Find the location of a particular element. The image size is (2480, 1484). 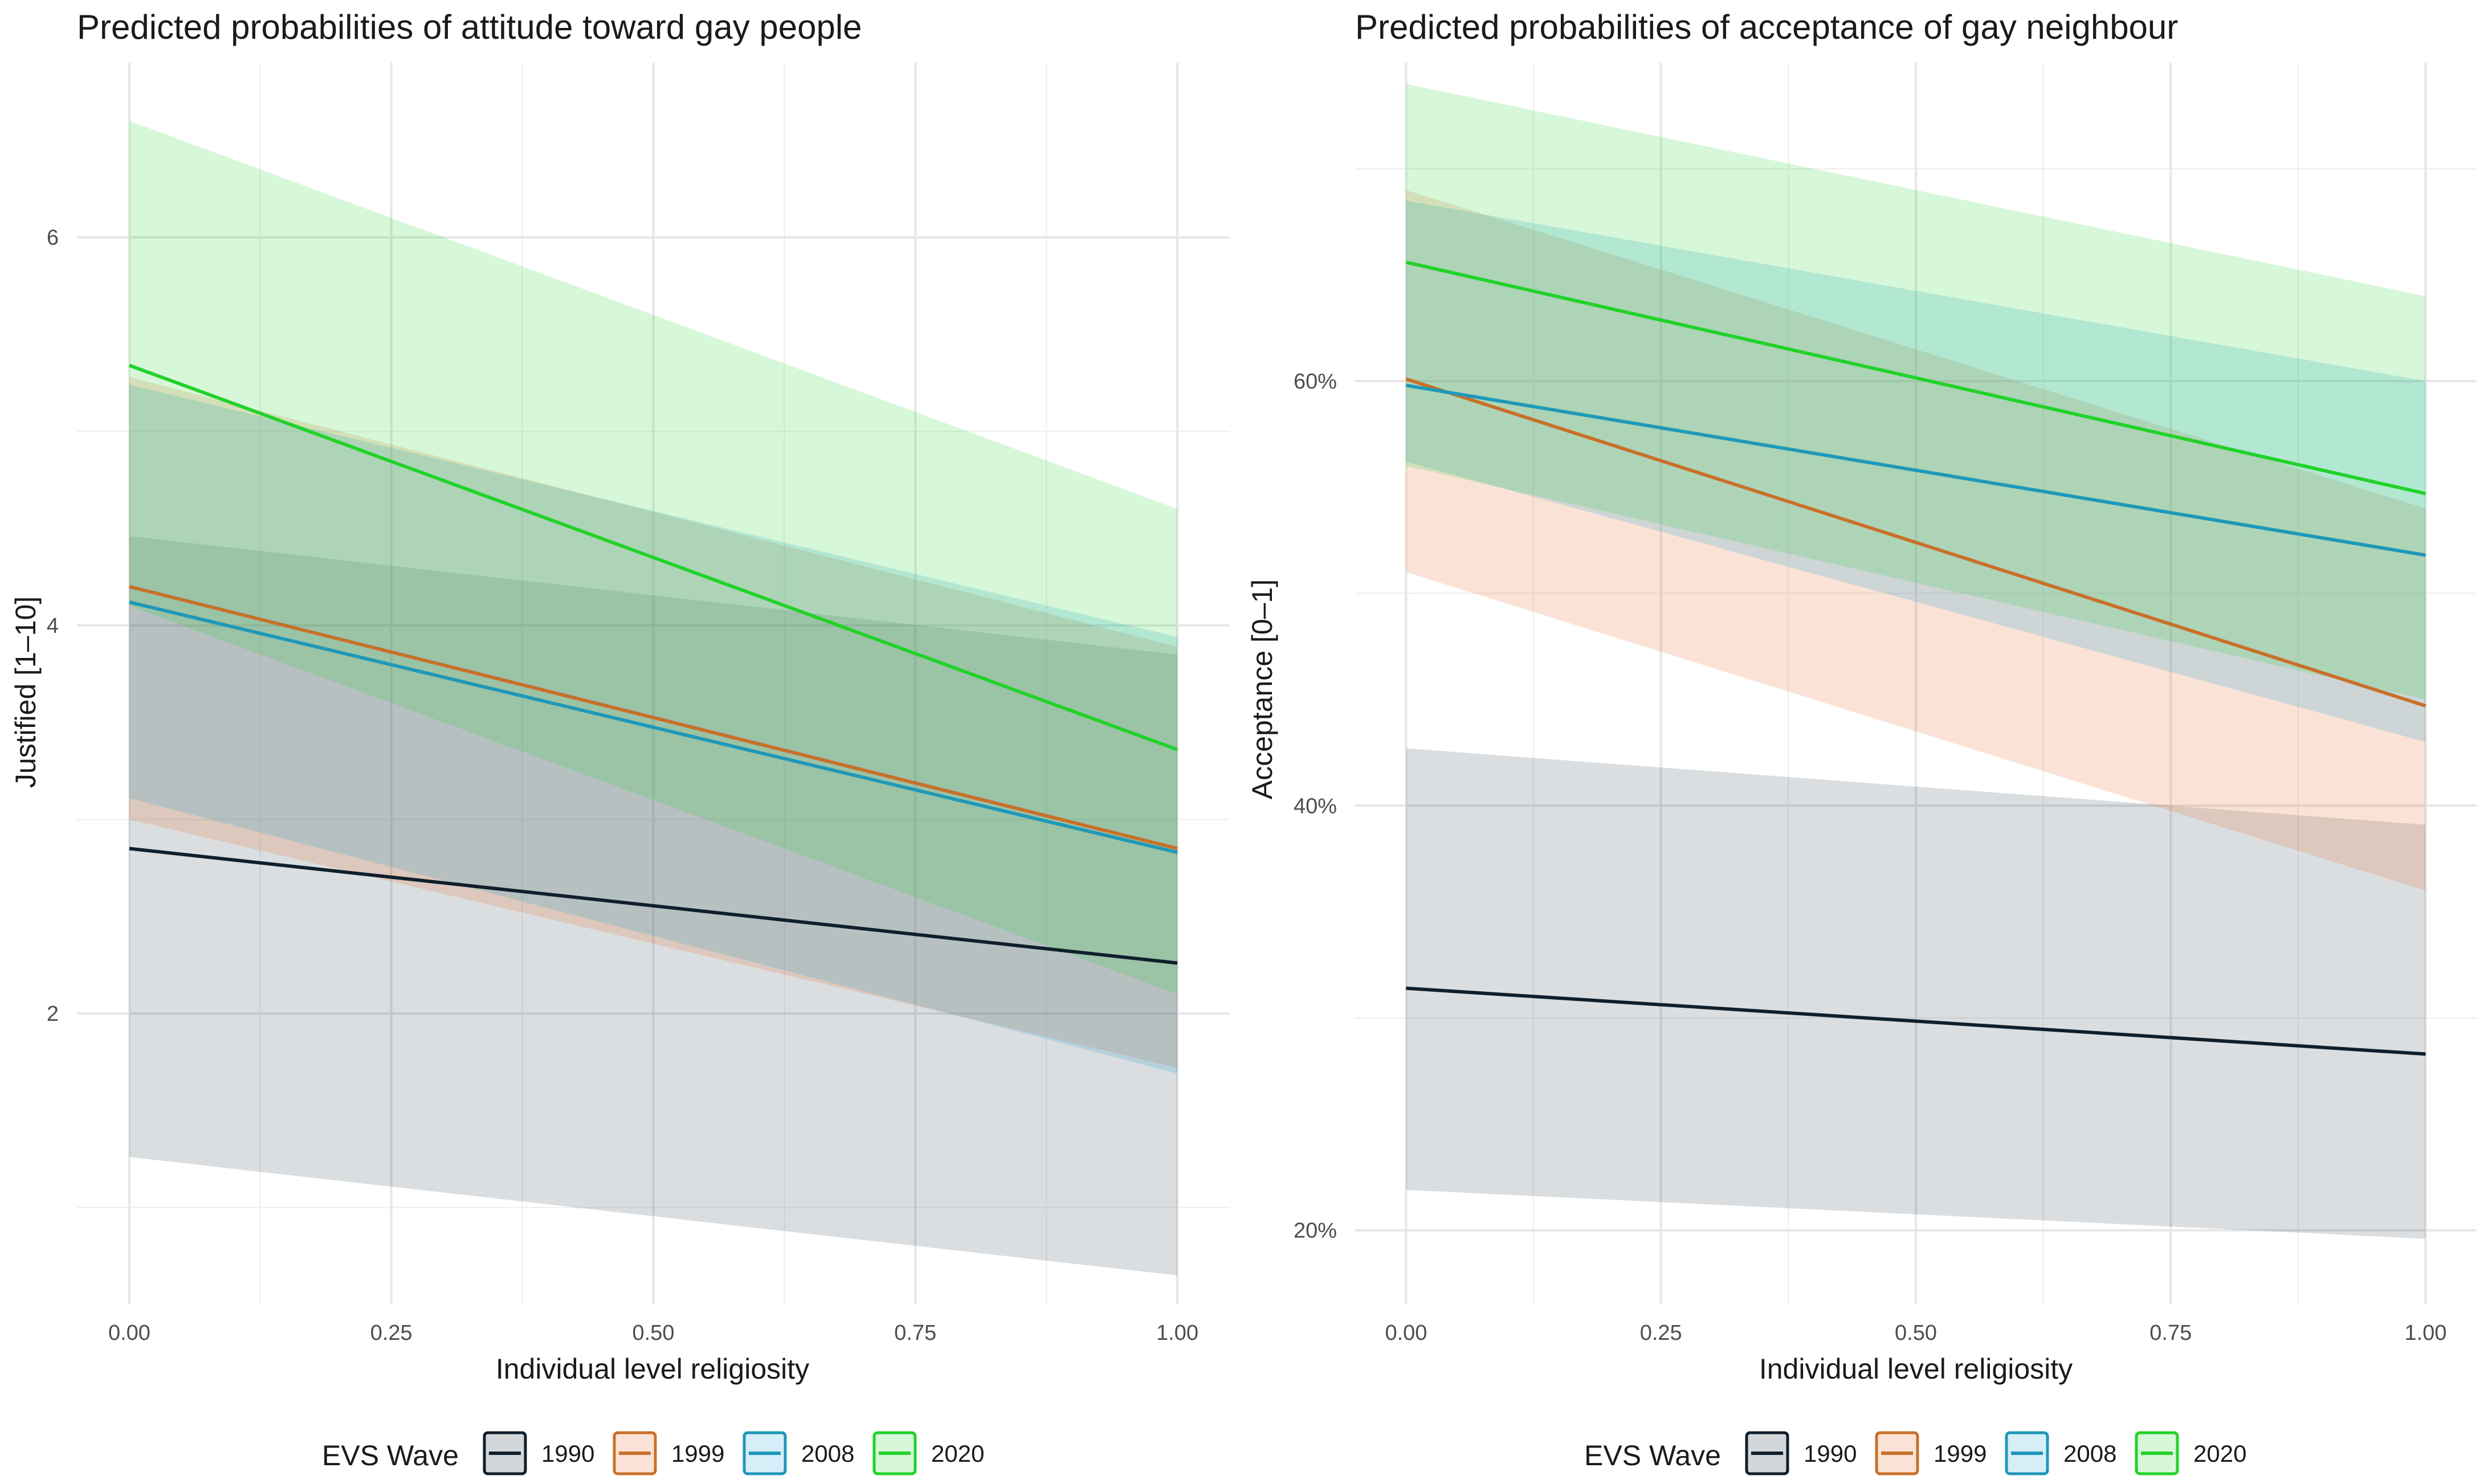

left-x-tick-labels: 0.00 0.25 0.50 0.75 1.00 is located at coordinates (653, 1333).